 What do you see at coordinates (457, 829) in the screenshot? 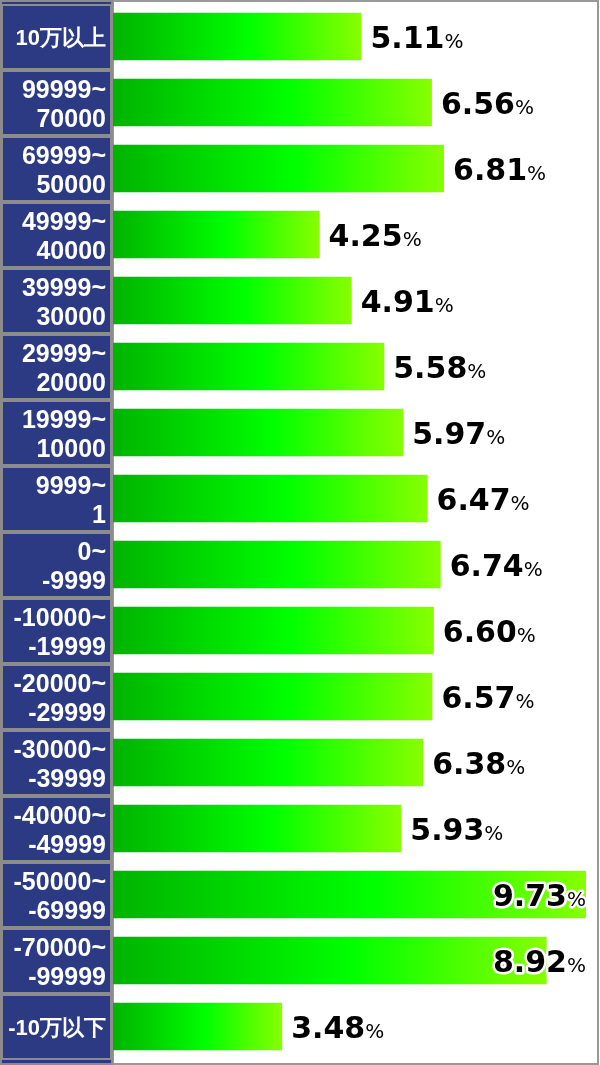
I see `data-label: 5.93%` at bounding box center [457, 829].